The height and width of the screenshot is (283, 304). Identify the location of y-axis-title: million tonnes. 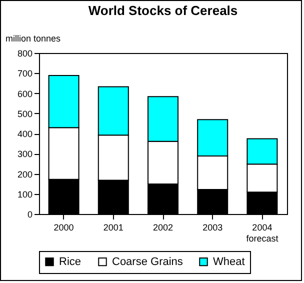
(34, 39).